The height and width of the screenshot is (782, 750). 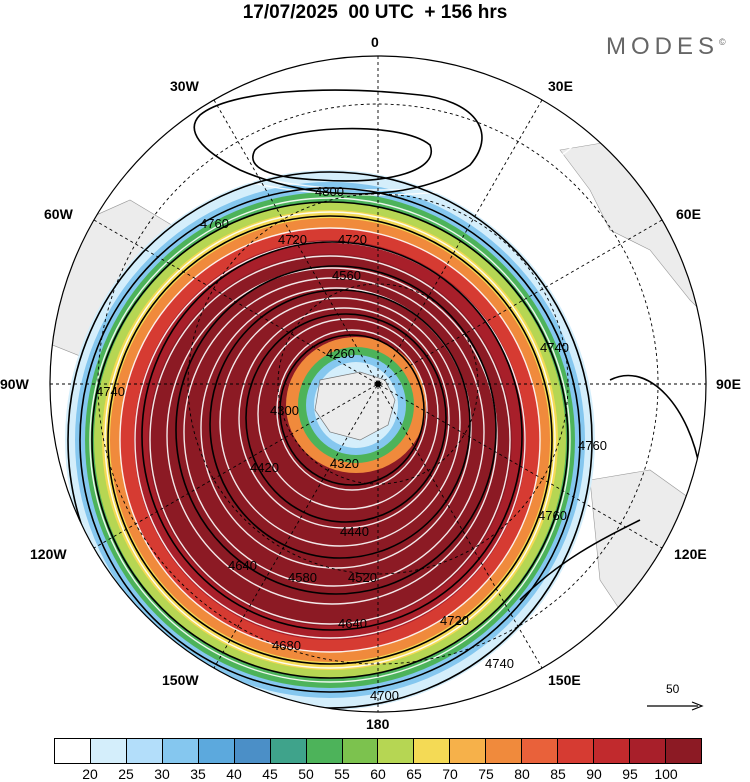 What do you see at coordinates (126, 774) in the screenshot?
I see `colorbar-tick-label: 25` at bounding box center [126, 774].